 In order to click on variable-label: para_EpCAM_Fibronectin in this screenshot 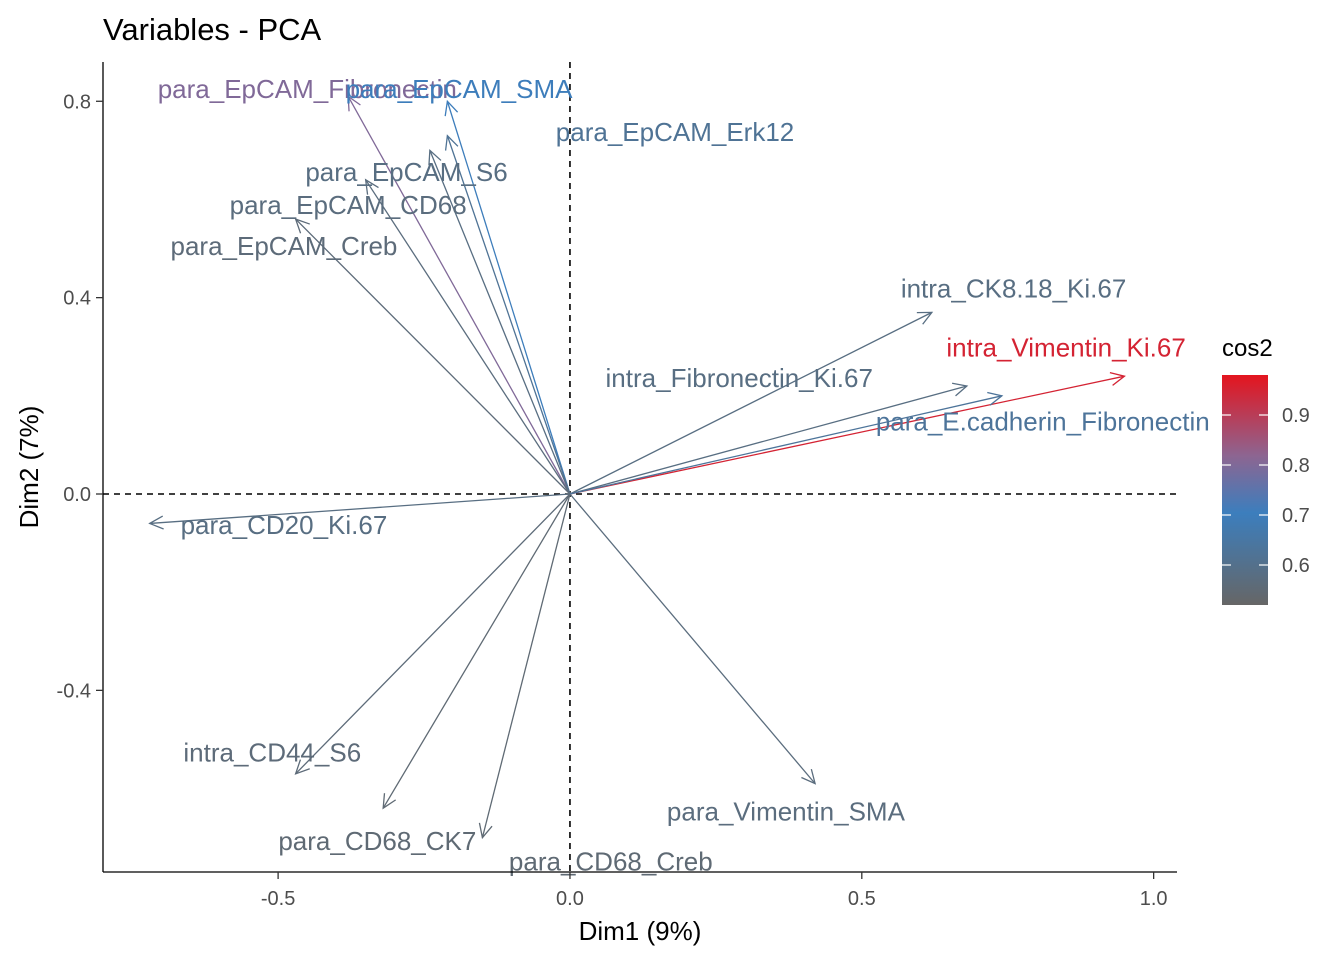, I will do `click(307, 89)`.